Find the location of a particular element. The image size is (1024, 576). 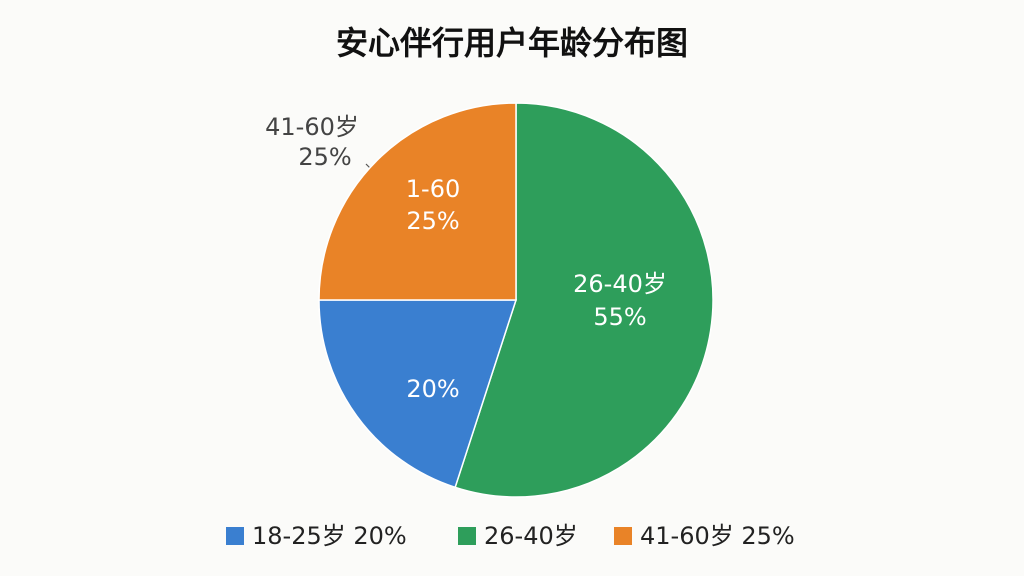

slice-annotation: 1-60 is located at coordinates (433, 189).